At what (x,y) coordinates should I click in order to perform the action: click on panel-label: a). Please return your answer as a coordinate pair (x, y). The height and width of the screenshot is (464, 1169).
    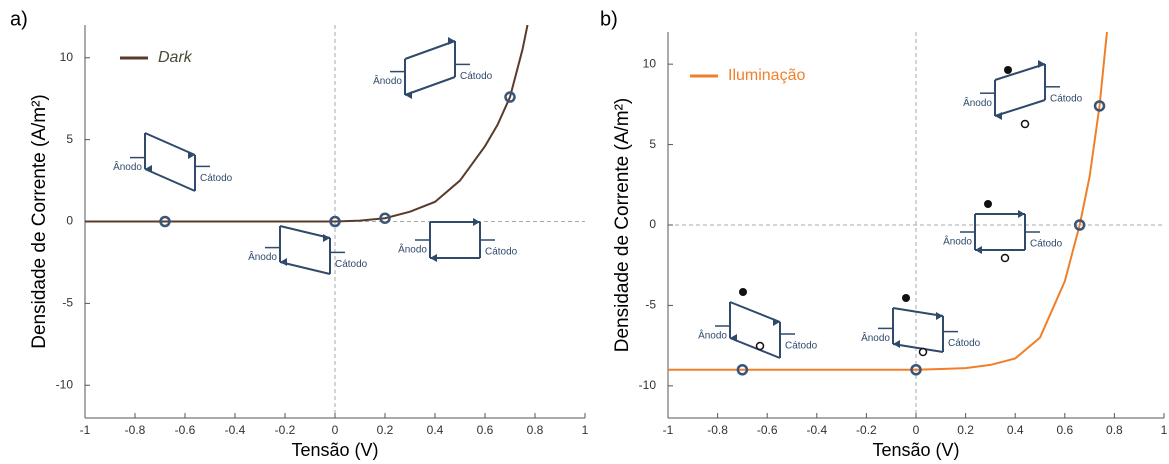
    Looking at the image, I should click on (19, 19).